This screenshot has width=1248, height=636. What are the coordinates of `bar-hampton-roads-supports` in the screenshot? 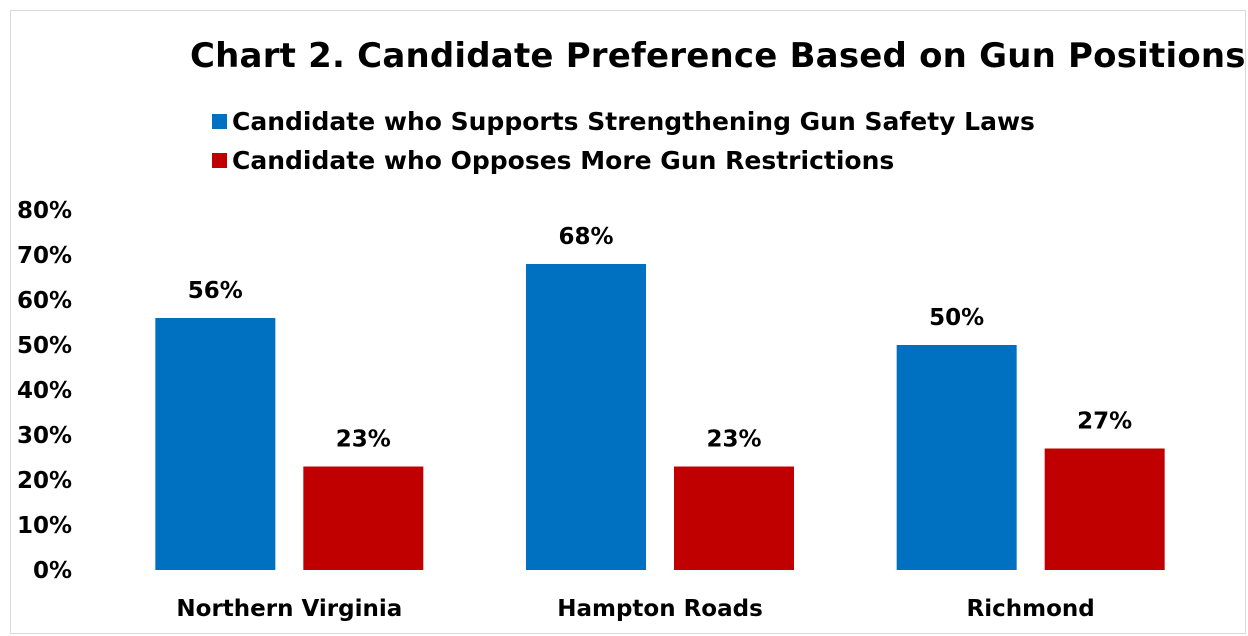 It's located at (586, 417).